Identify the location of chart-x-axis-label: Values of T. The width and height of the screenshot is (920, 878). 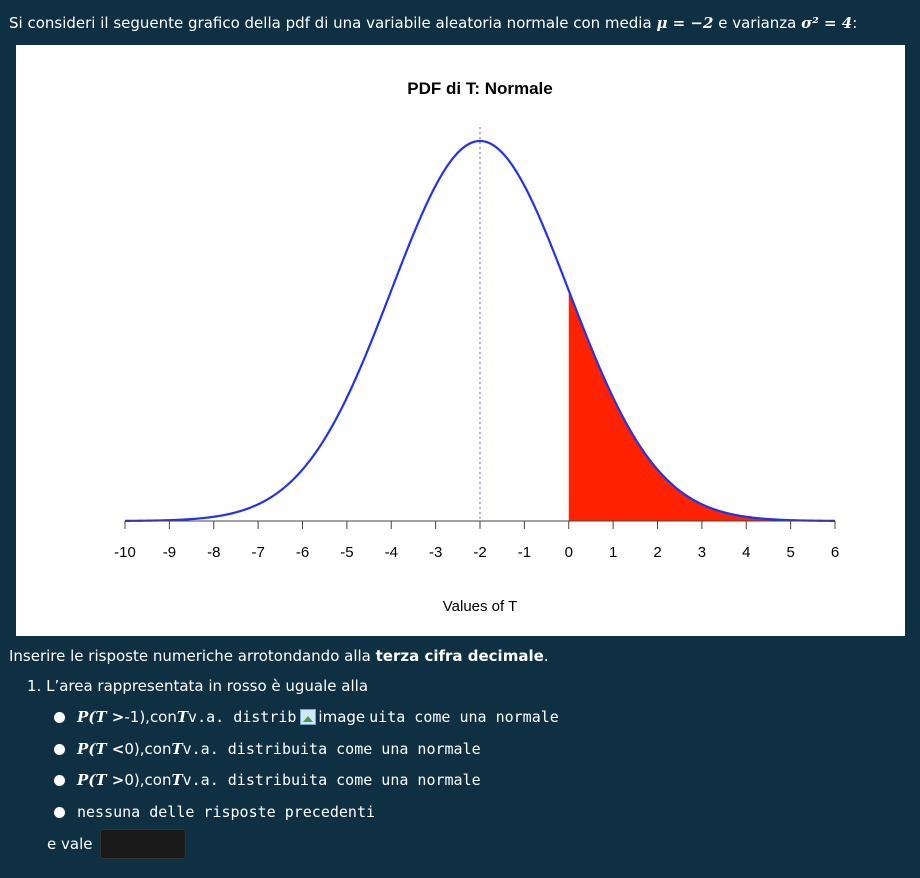
(480, 606).